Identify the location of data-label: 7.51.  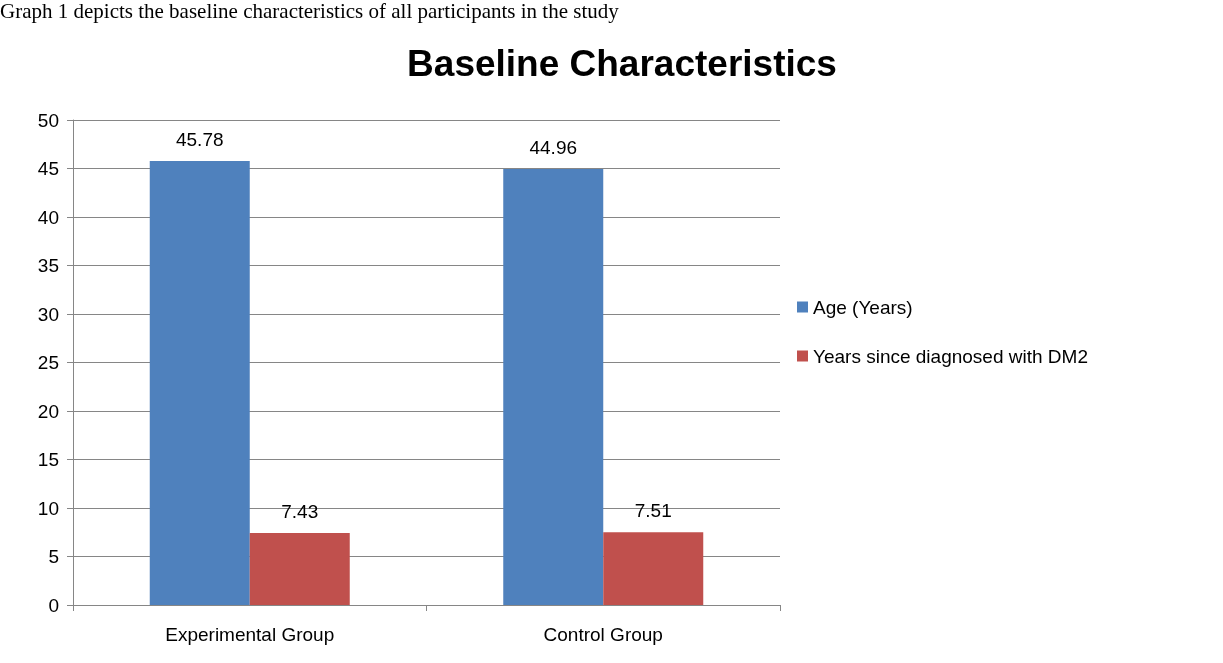
(653, 511).